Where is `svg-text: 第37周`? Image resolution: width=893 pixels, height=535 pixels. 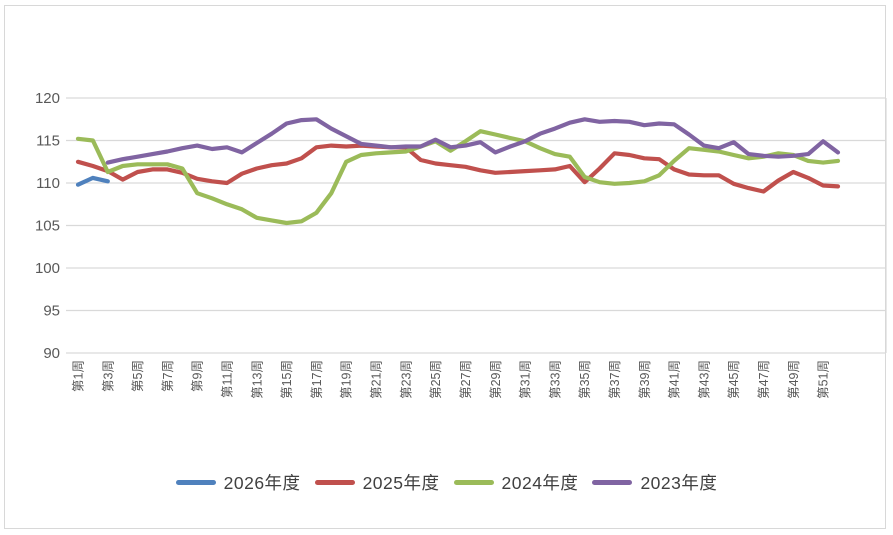
svg-text: 第37周 is located at coordinates (615, 379).